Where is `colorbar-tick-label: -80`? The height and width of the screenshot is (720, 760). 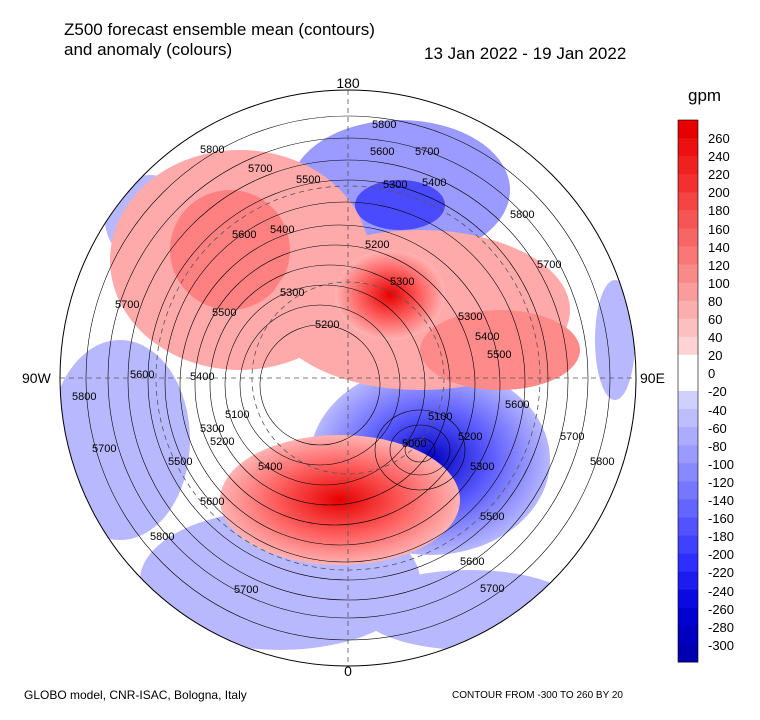 colorbar-tick-label: -80 is located at coordinates (717, 446).